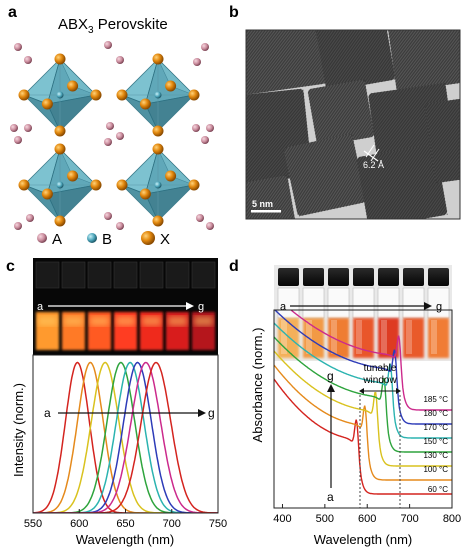 Image resolution: width=474 pixels, height=549 pixels. What do you see at coordinates (330, 497) in the screenshot?
I see `plot-arrow-start: a` at bounding box center [330, 497].